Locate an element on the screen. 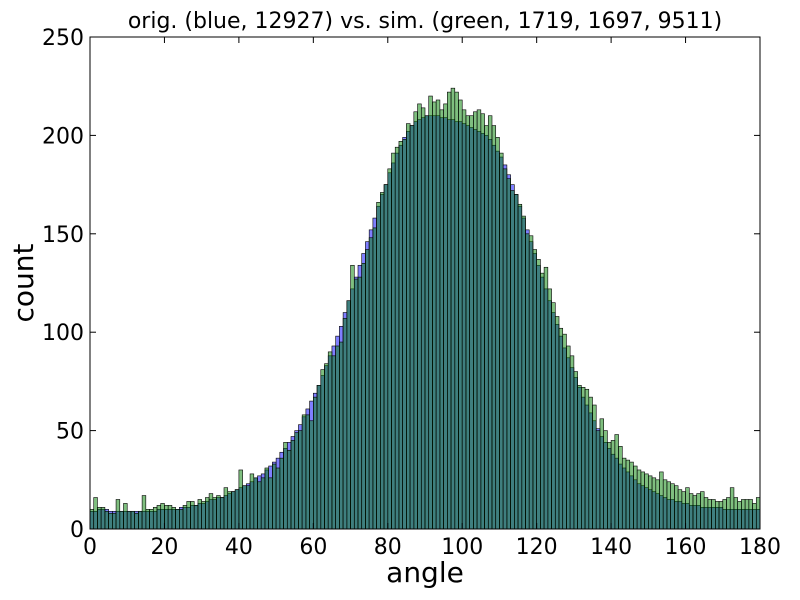 The height and width of the screenshot is (600, 800). x-tick-label: 80 is located at coordinates (388, 547).